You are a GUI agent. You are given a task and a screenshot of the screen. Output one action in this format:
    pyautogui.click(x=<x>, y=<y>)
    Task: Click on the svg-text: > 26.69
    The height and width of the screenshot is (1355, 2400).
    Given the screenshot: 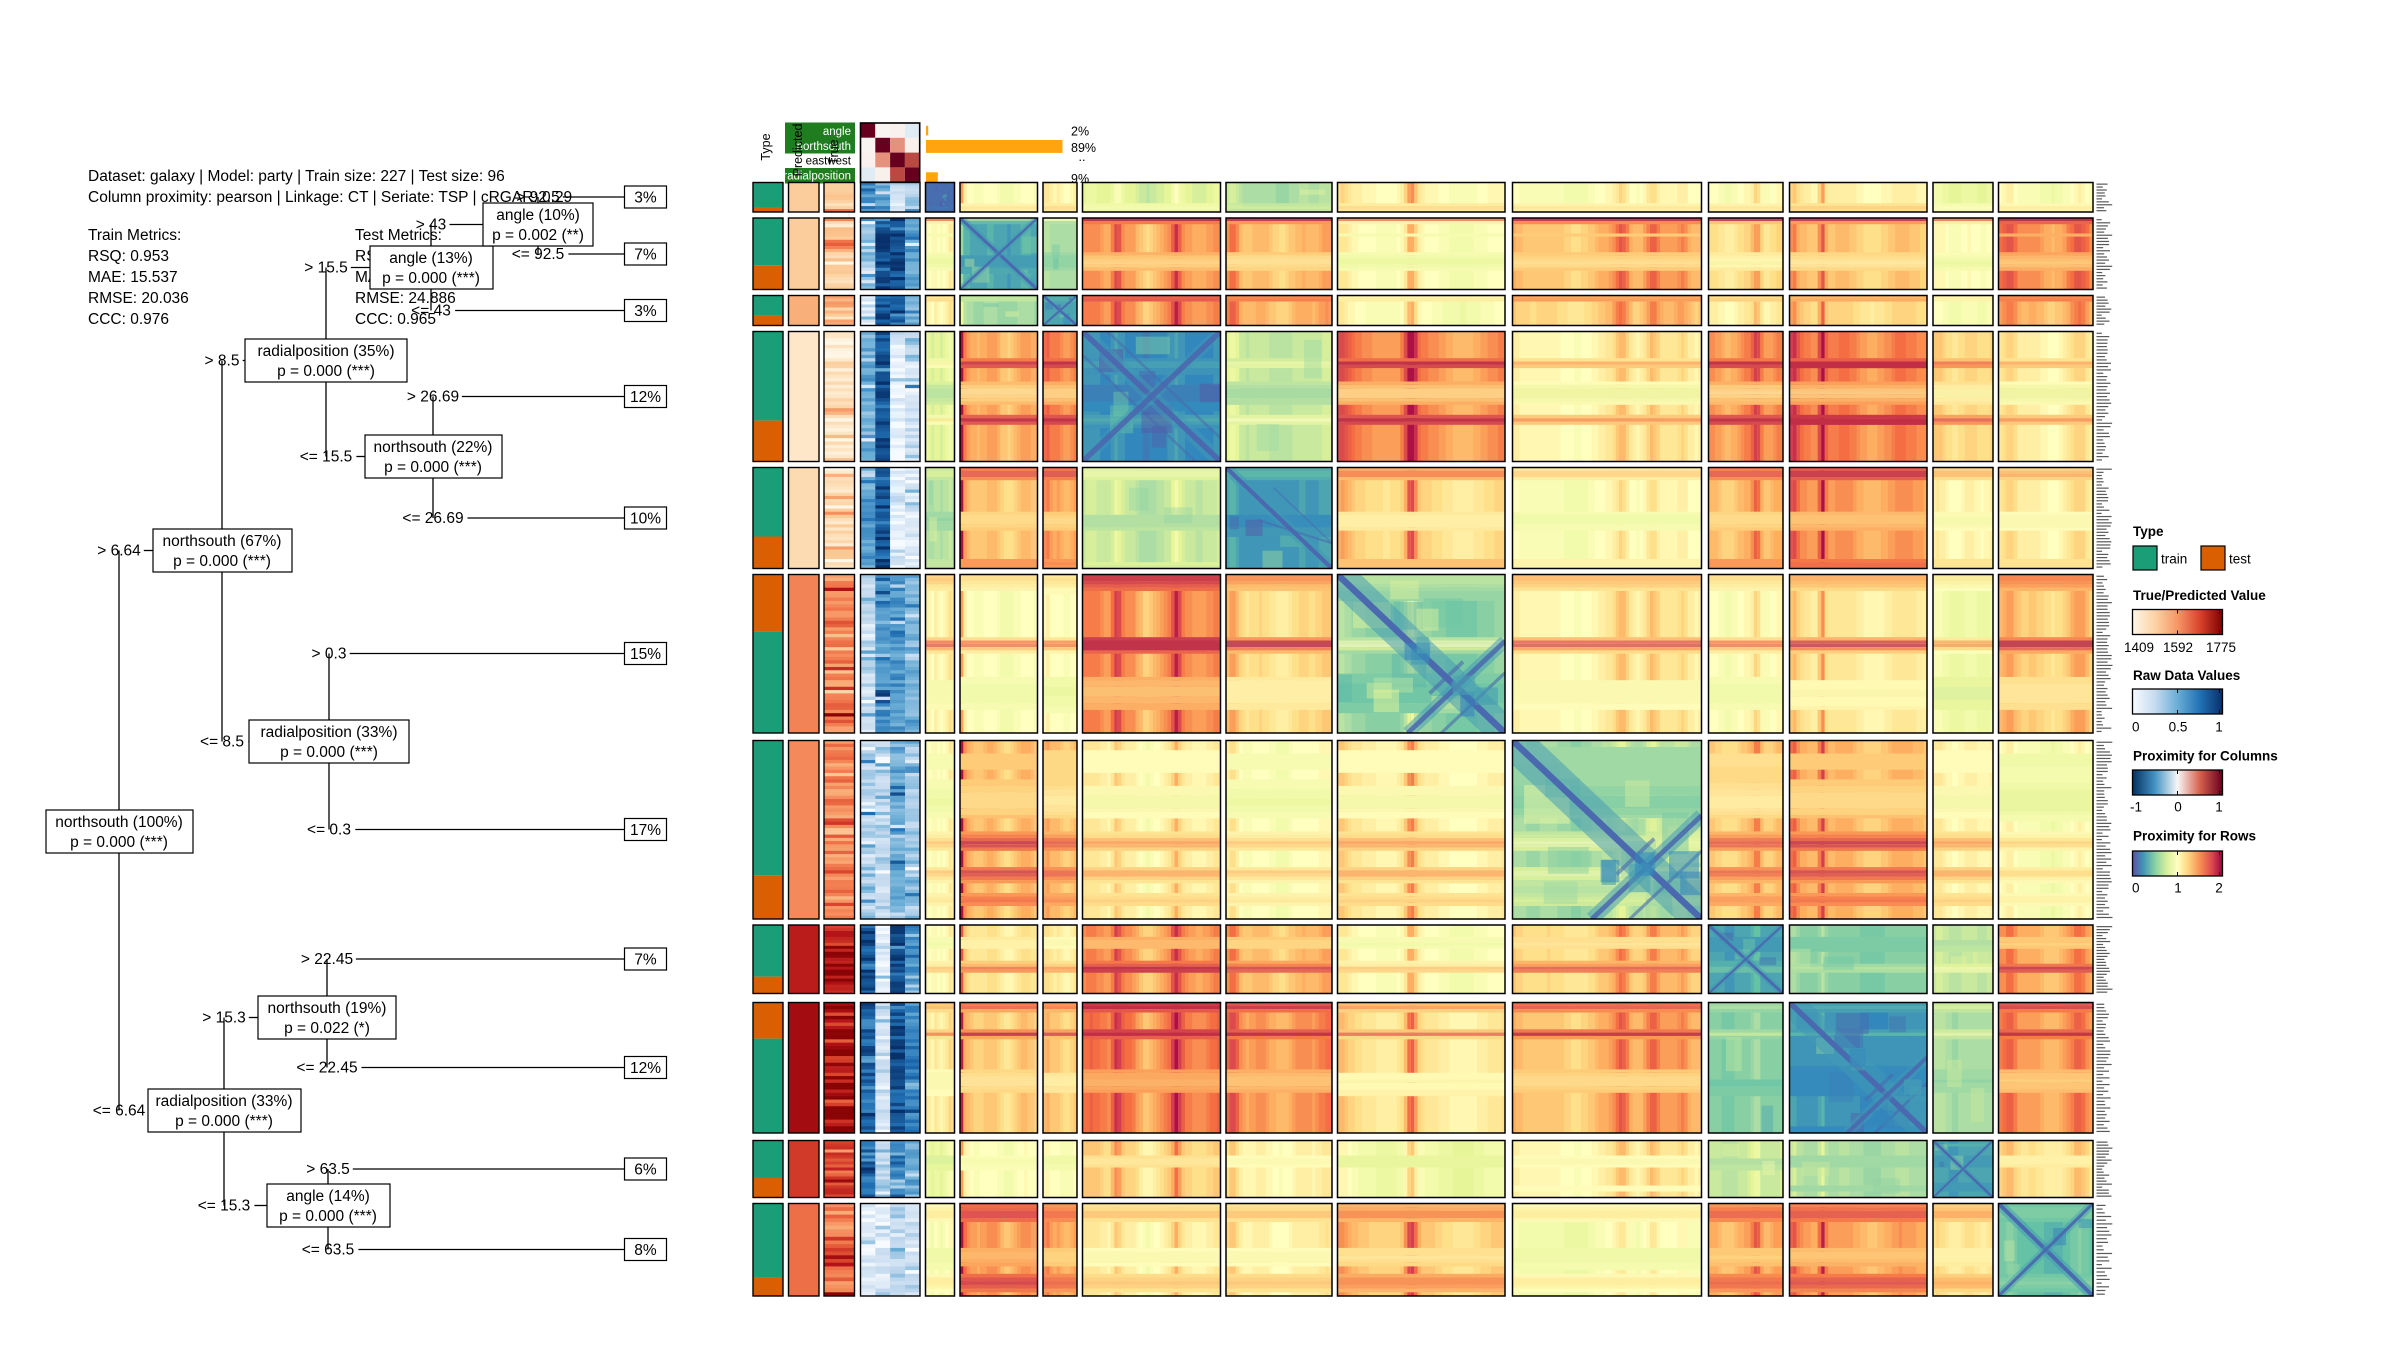 What is the action you would take?
    pyautogui.click(x=433, y=397)
    